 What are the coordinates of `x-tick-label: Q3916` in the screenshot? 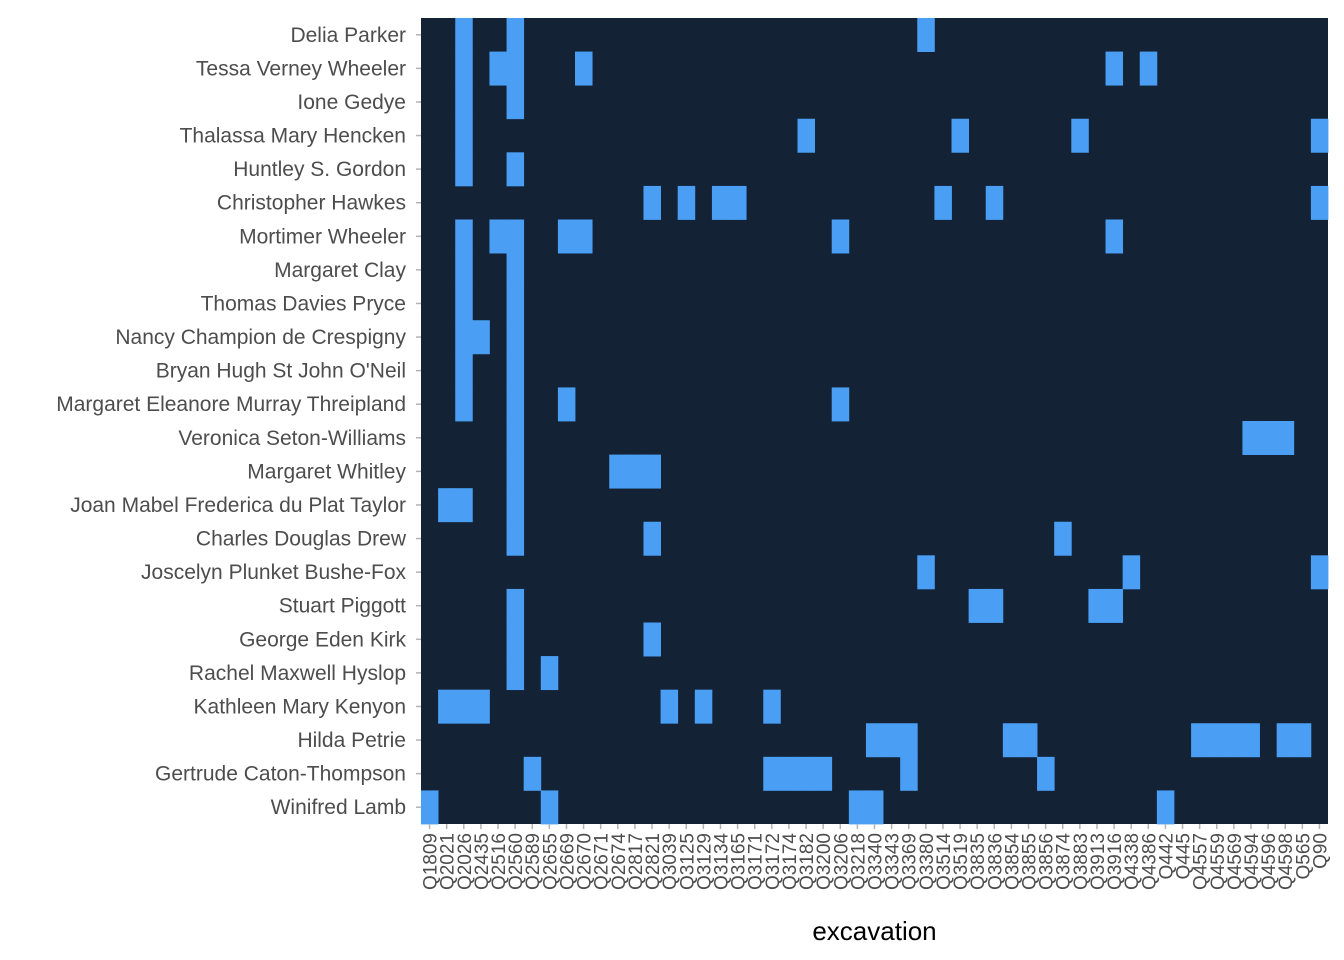 It's located at (1115, 861).